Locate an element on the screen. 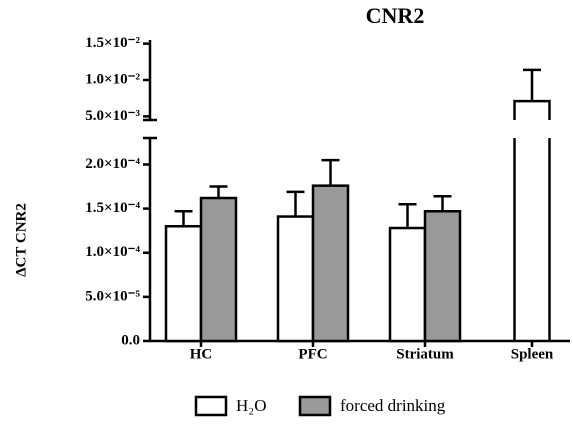 The image size is (573, 428). y-tick-label: 1.0×10⁻² is located at coordinates (112, 79).